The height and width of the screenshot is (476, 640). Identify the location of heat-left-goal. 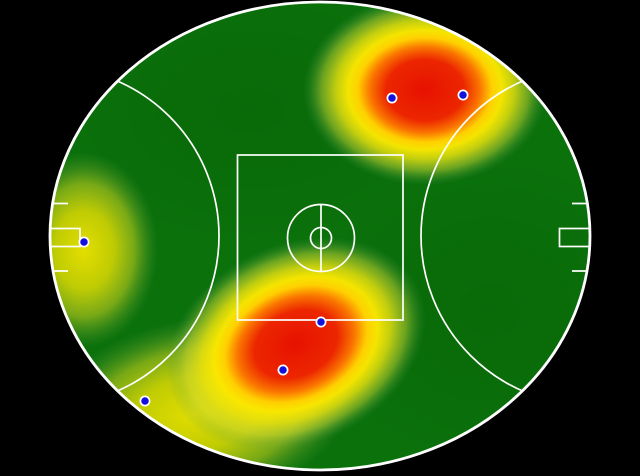
(104, 250).